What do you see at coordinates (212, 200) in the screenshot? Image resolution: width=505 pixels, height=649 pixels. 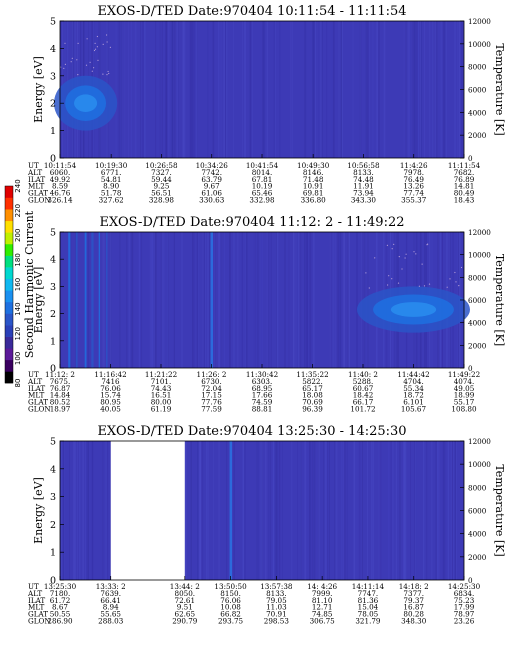 I see `ephemeris-value: 330.63` at bounding box center [212, 200].